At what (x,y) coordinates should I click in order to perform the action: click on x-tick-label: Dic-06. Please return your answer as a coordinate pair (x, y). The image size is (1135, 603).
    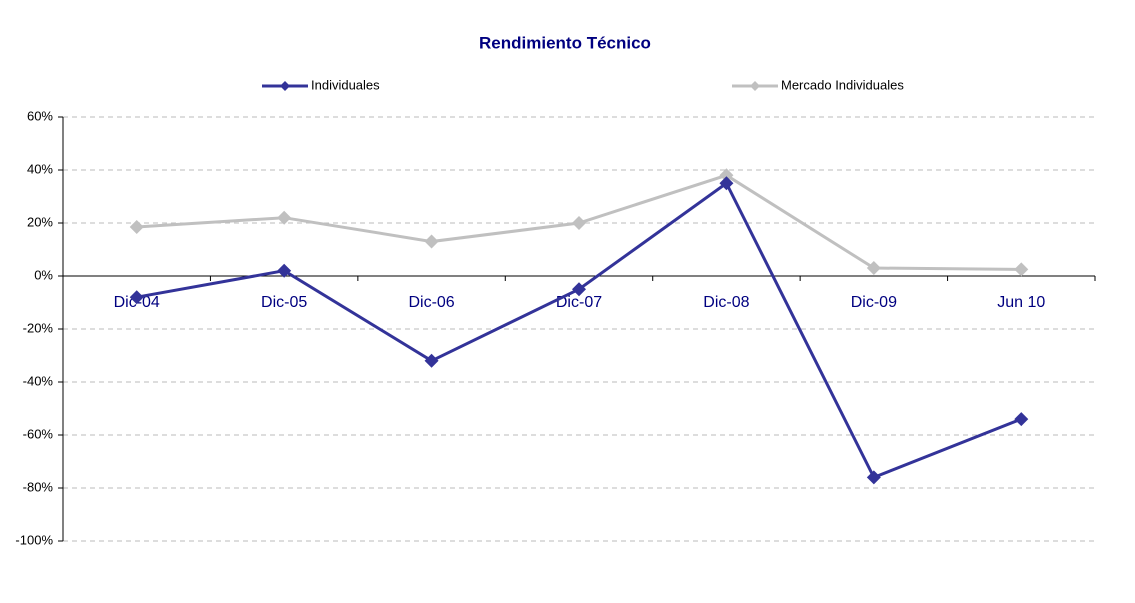
    Looking at the image, I should click on (431, 302).